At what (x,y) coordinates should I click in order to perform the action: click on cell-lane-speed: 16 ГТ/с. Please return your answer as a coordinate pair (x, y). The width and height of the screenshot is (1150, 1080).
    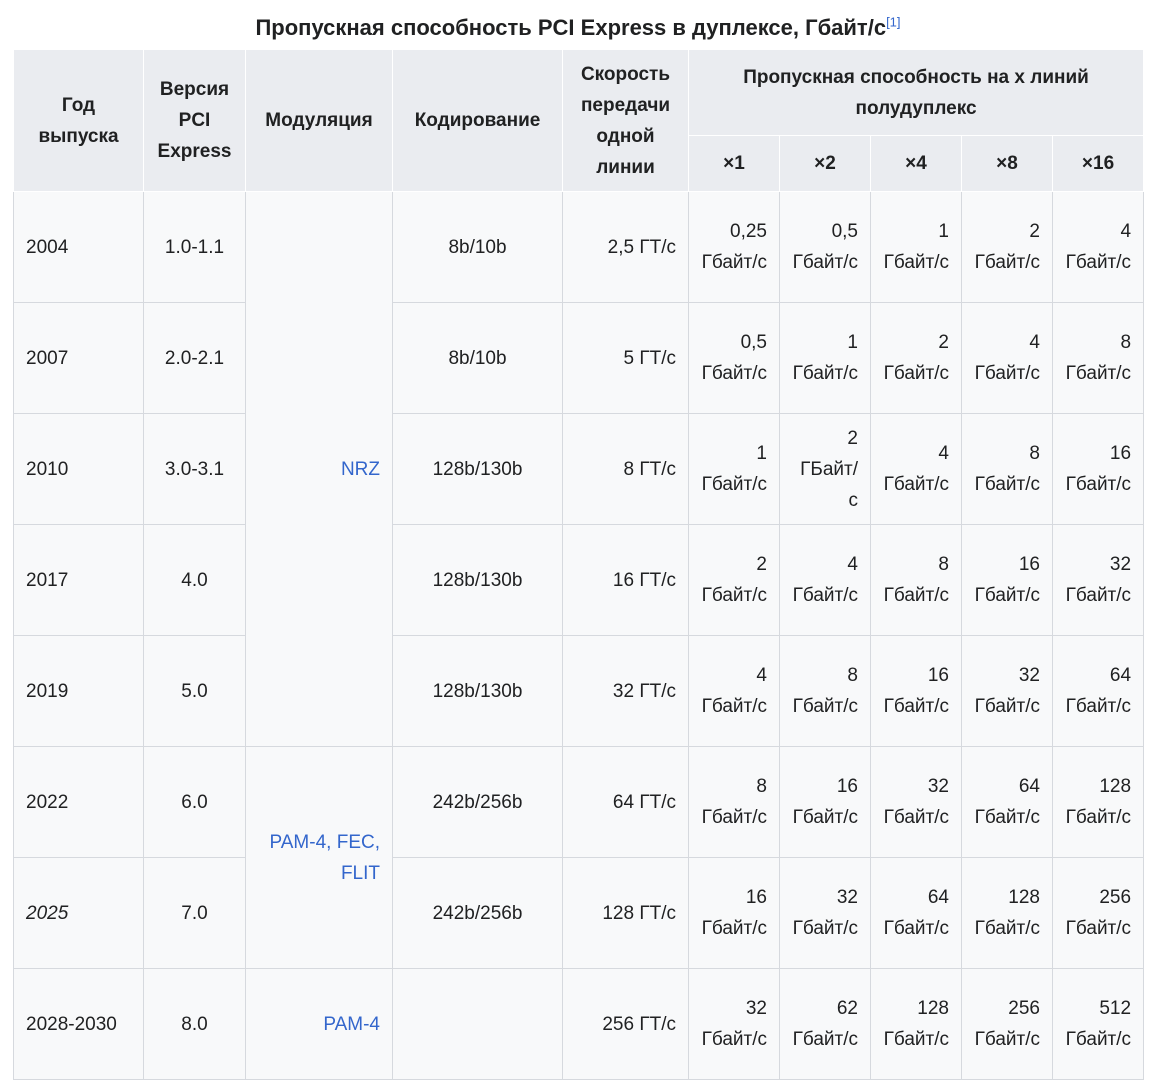
    Looking at the image, I should click on (625, 580).